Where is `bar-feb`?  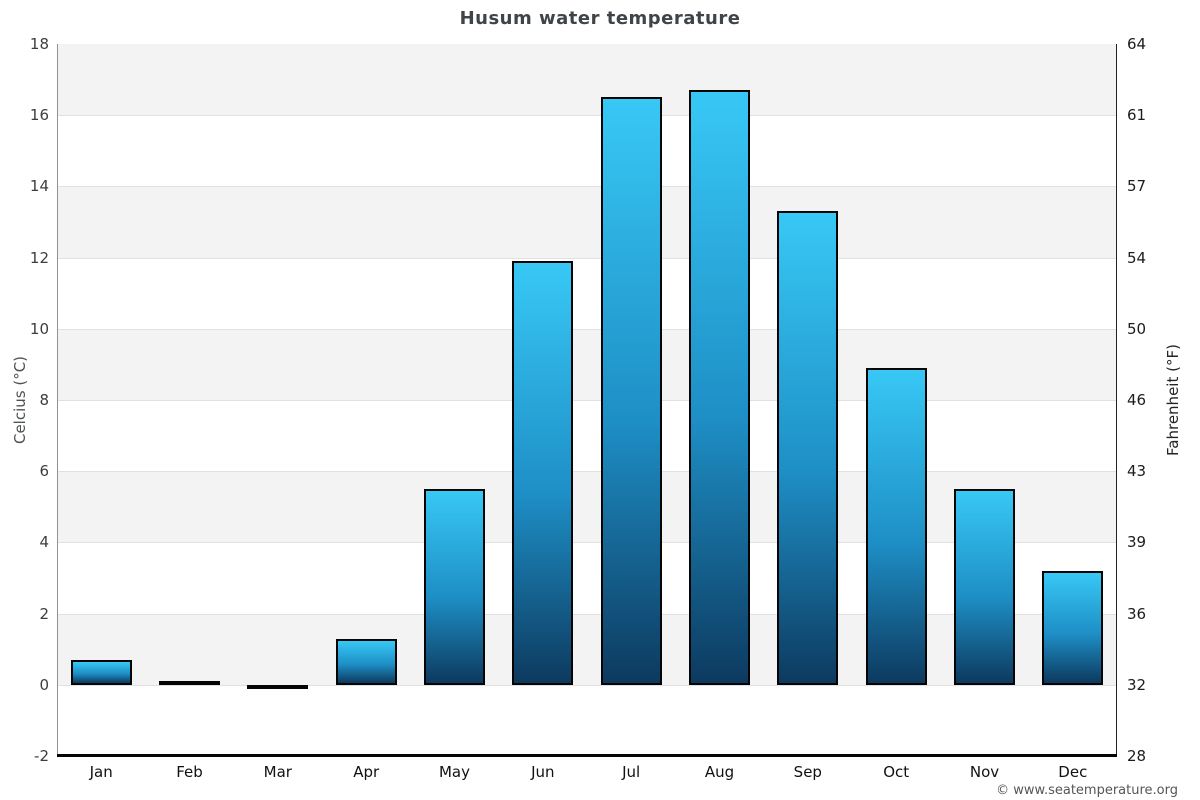 bar-feb is located at coordinates (189, 683).